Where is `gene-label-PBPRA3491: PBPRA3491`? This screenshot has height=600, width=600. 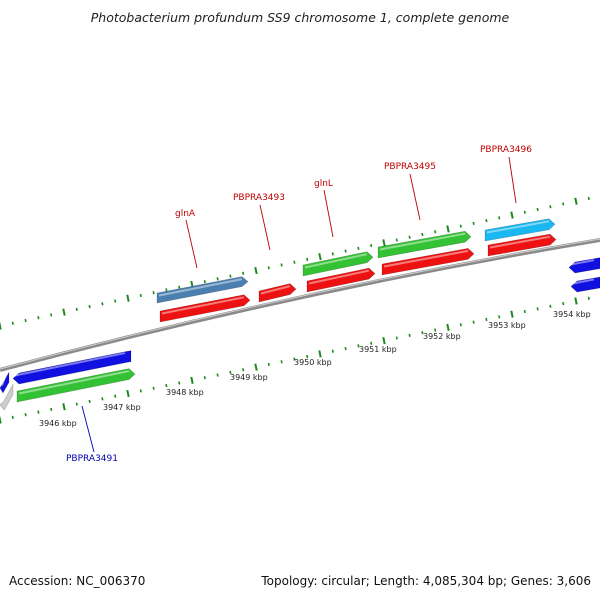
gene-label-PBPRA3491: PBPRA3491 is located at coordinates (92, 459).